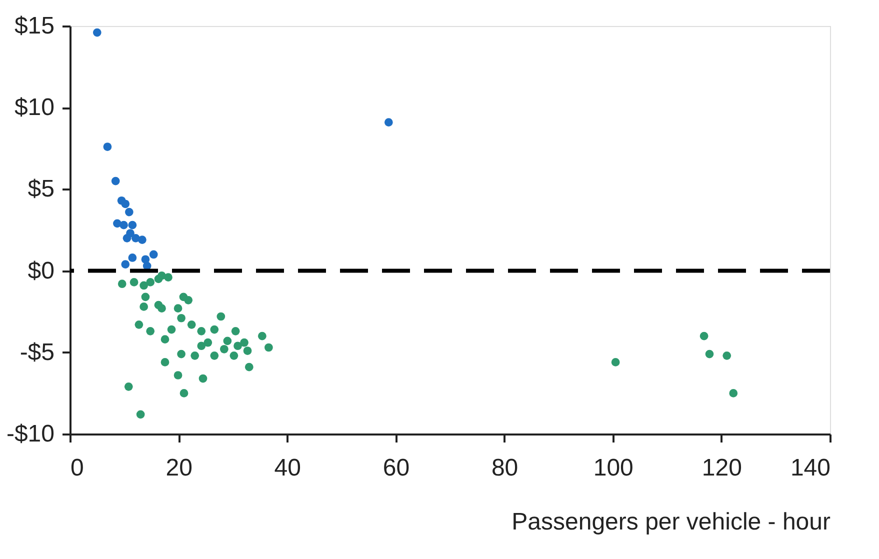  Describe the element at coordinates (77, 468) in the screenshot. I see `x-tick-label: 0` at that location.